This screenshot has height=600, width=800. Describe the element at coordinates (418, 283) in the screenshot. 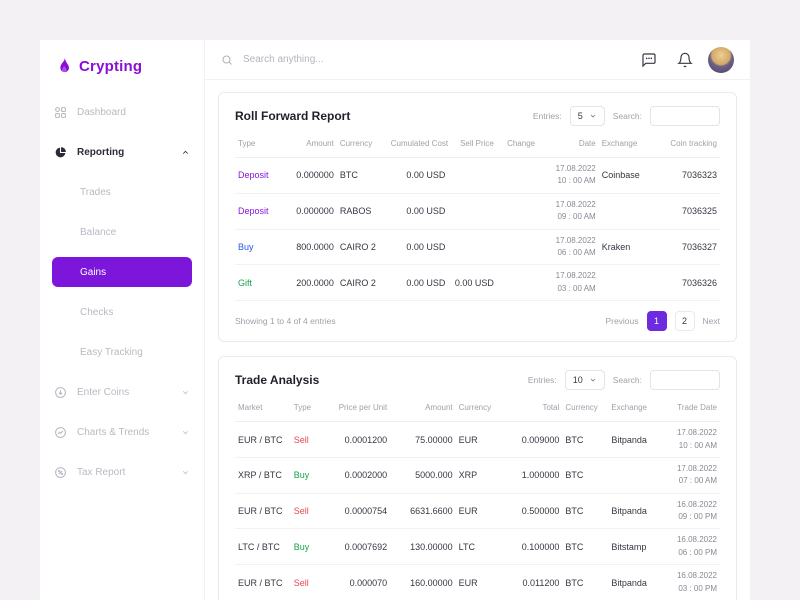

I see `cell-cumulated_cost: 0.00 USD` at that location.